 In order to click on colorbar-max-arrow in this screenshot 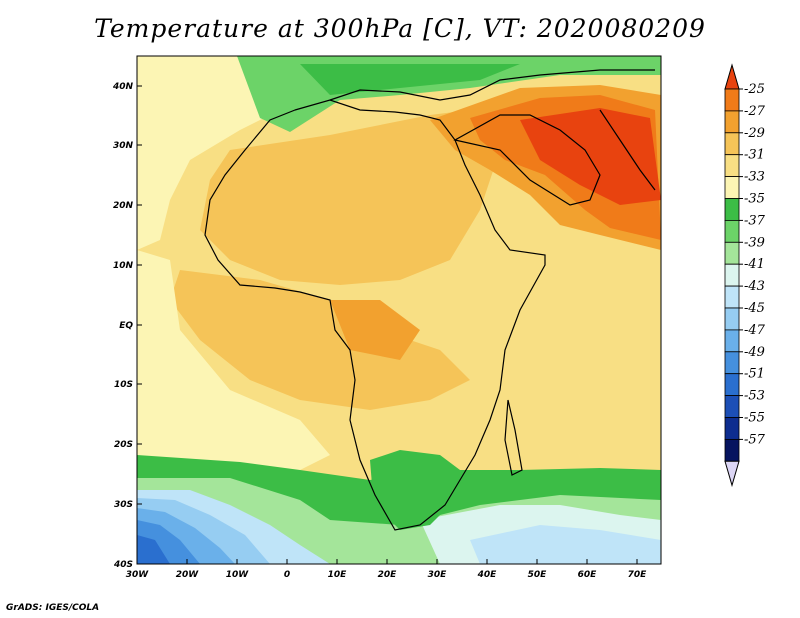, I will do `click(732, 76)`.